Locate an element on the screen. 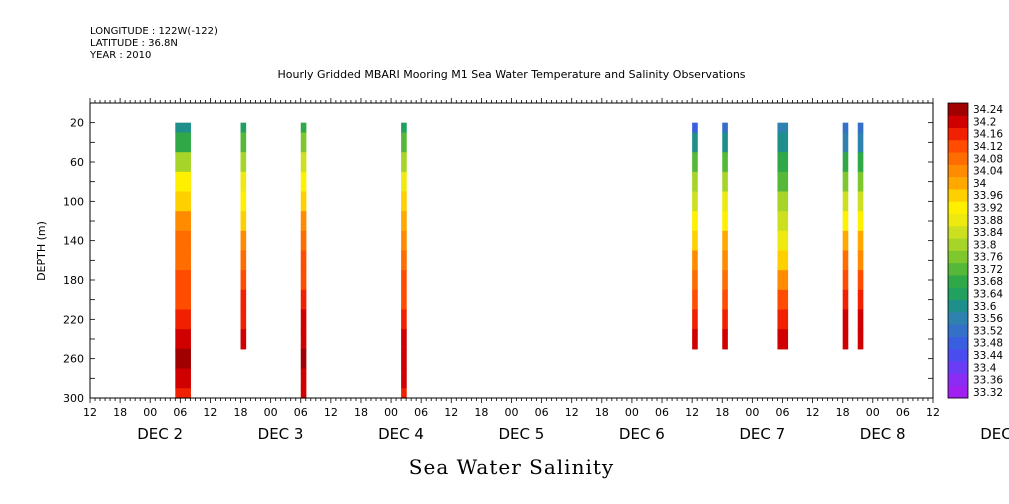 The width and height of the screenshot is (1009, 504). colorbar-label: 33.72 is located at coordinates (988, 270).